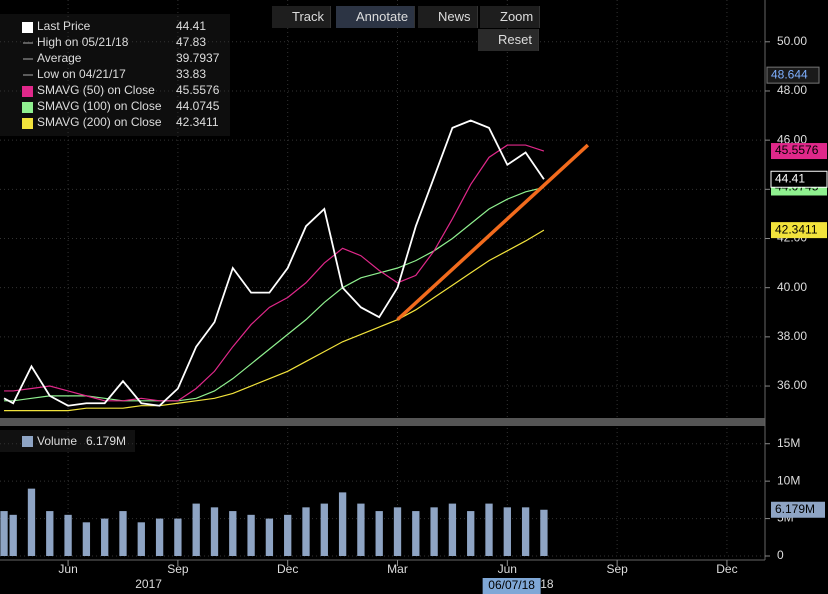 This screenshot has width=828, height=594. I want to click on y-tick-label: 40.00, so click(792, 287).